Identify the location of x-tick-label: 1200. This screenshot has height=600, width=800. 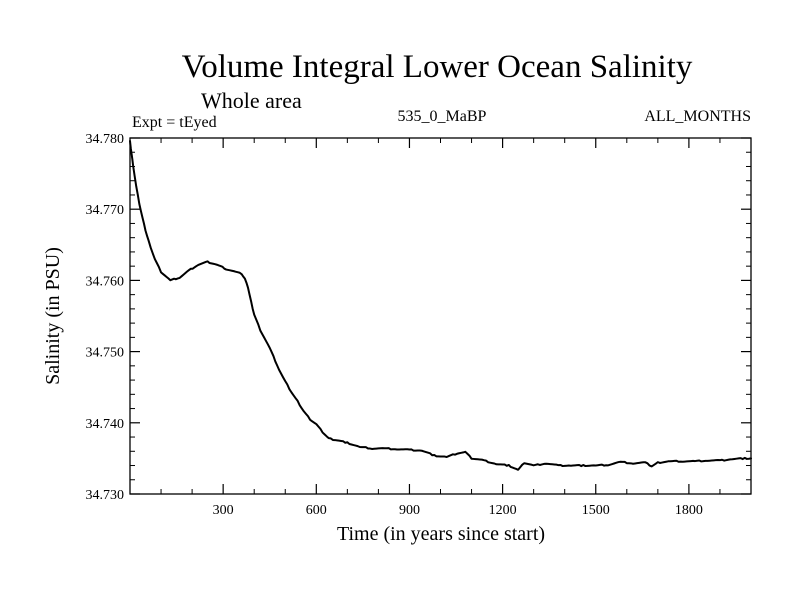
(503, 510).